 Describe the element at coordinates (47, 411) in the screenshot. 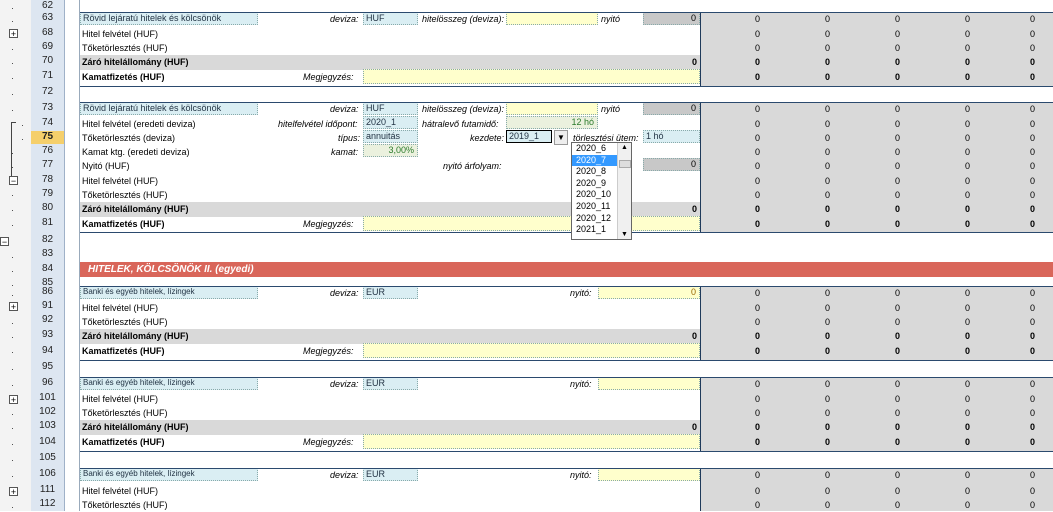

I see `row-header: 102` at that location.